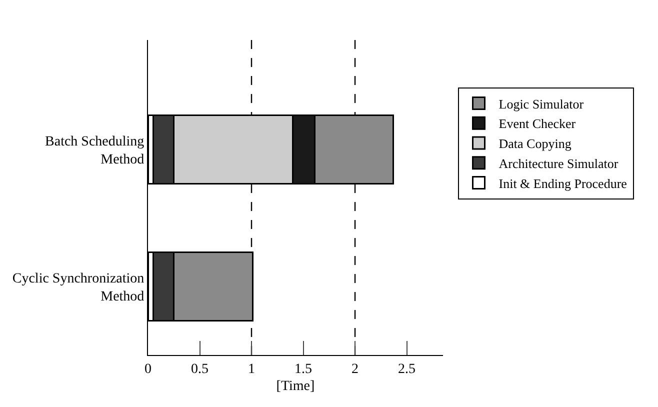 Image resolution: width=658 pixels, height=407 pixels. I want to click on legend-label: Logic Simulator, so click(541, 104).